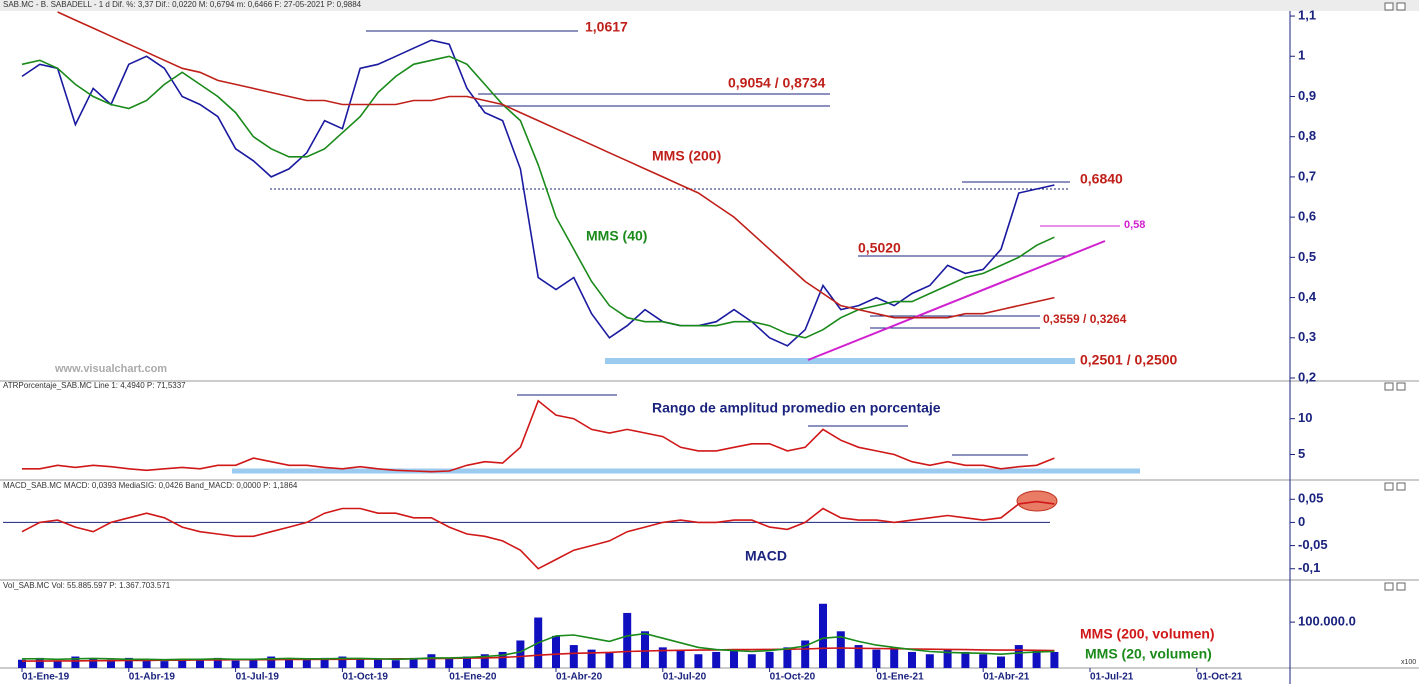 The width and height of the screenshot is (1419, 684). Describe the element at coordinates (1147, 634) in the screenshot. I see `series-label: MMS (200, volumen)` at that location.